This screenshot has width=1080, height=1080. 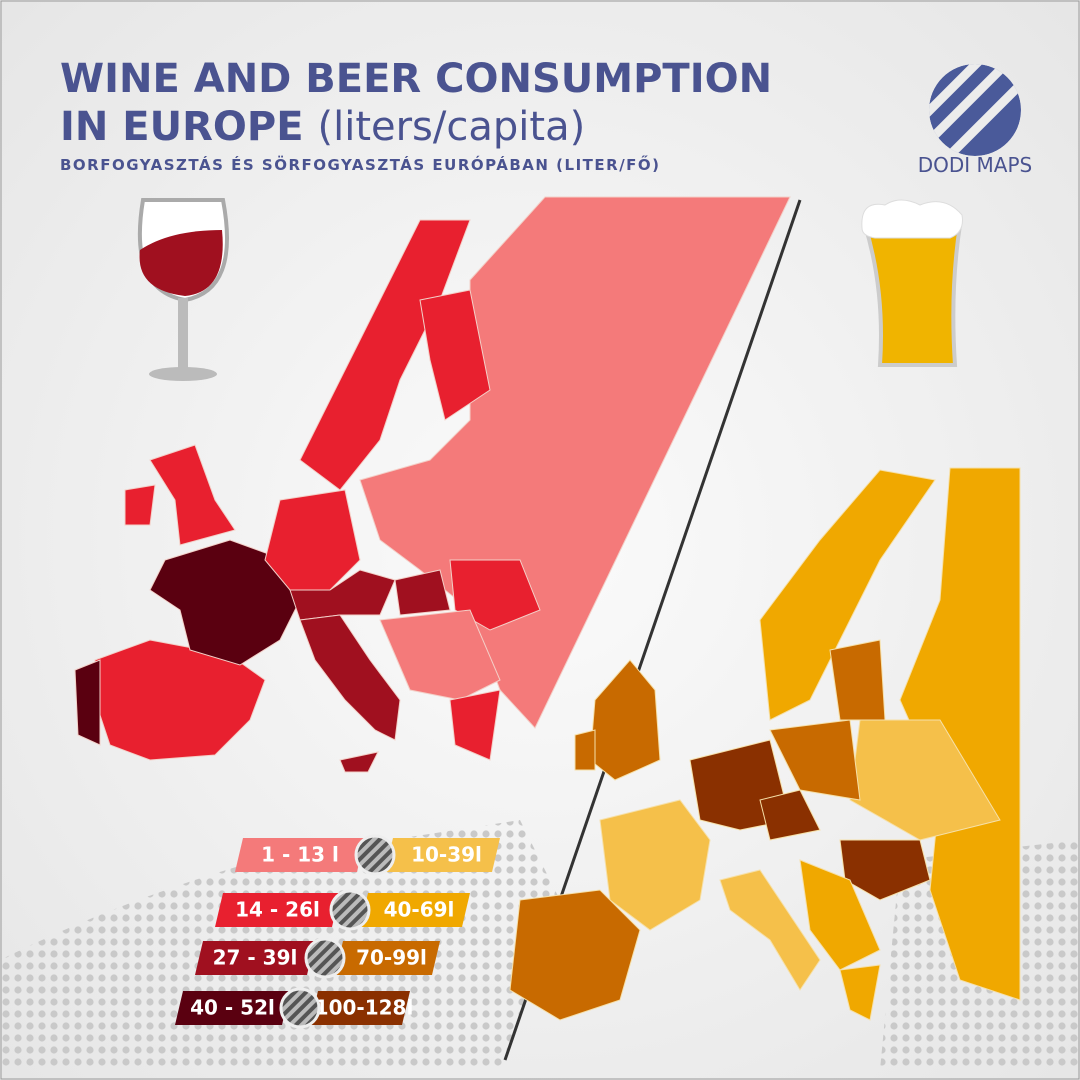 What do you see at coordinates (416, 79) in the screenshot?
I see `title-line1: WINE AND BEER CONSUMPTION` at bounding box center [416, 79].